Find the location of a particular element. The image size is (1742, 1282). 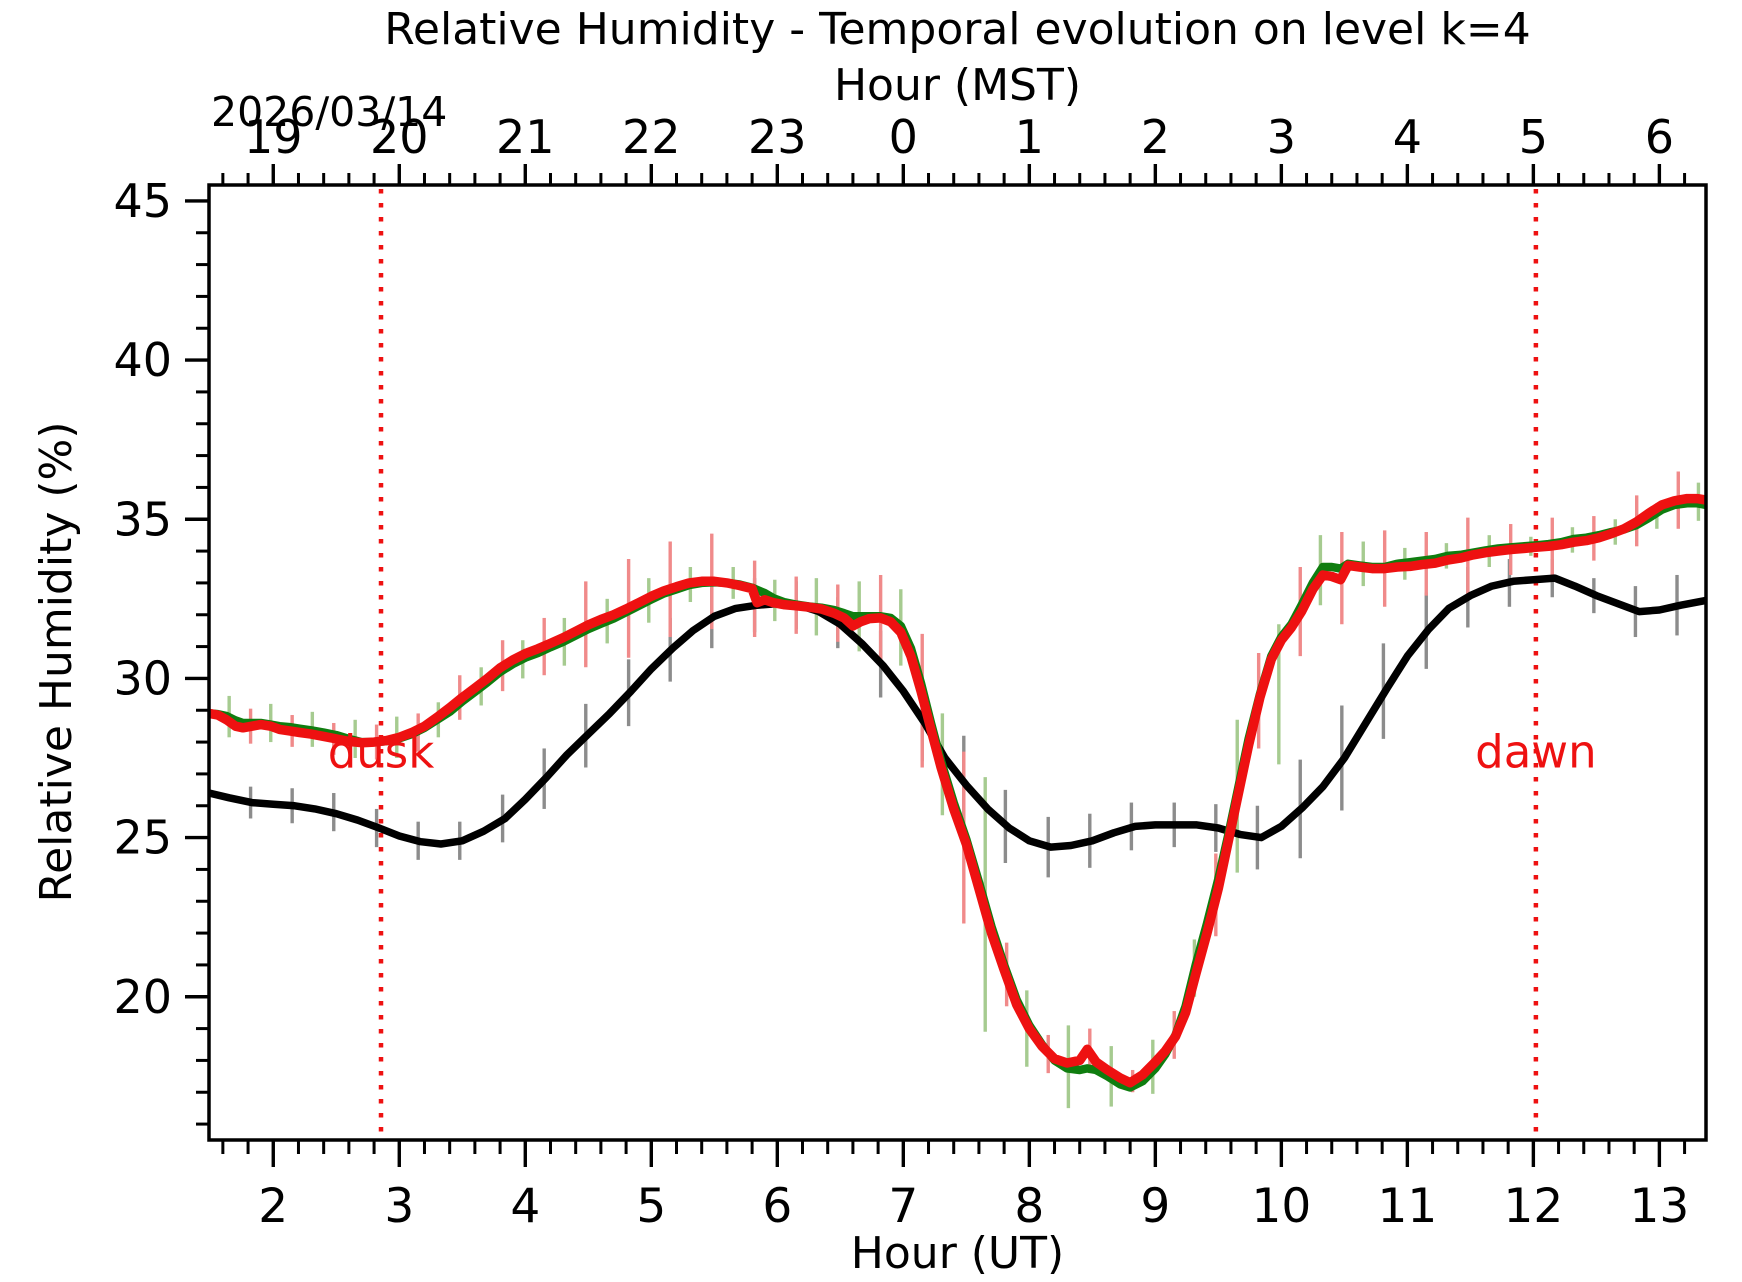

x-tick-label: 3 is located at coordinates (399, 1206).